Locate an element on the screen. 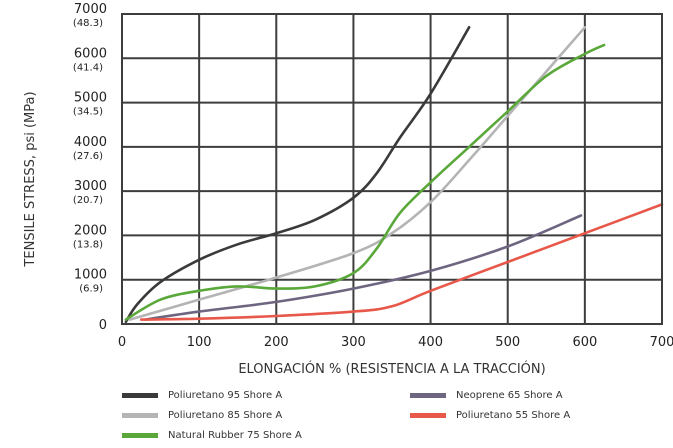  x-tick-label-1: 100 is located at coordinates (199, 342).